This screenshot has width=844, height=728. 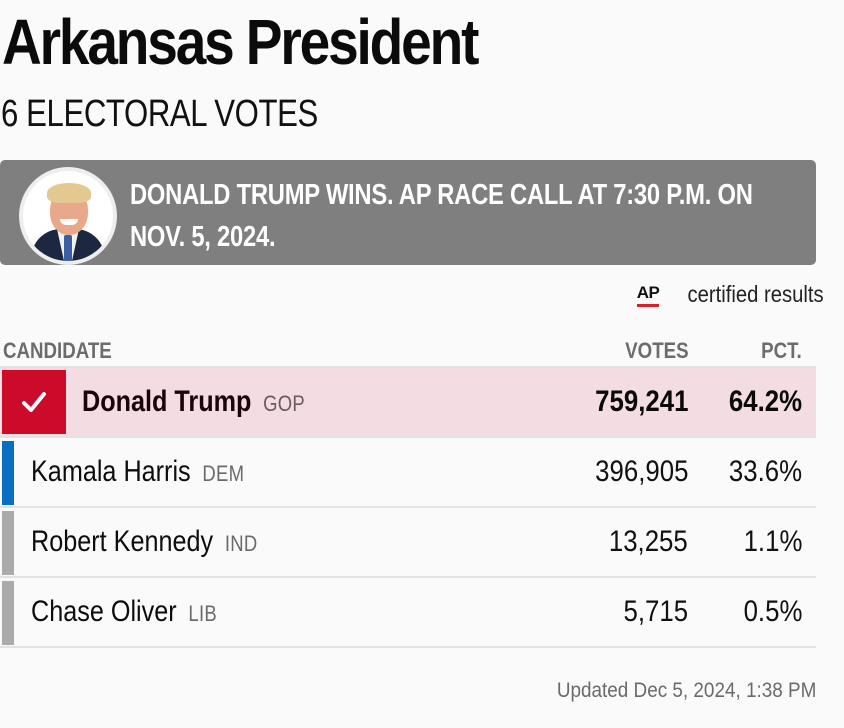 What do you see at coordinates (641, 471) in the screenshot?
I see `candidate-votes: 396,905` at bounding box center [641, 471].